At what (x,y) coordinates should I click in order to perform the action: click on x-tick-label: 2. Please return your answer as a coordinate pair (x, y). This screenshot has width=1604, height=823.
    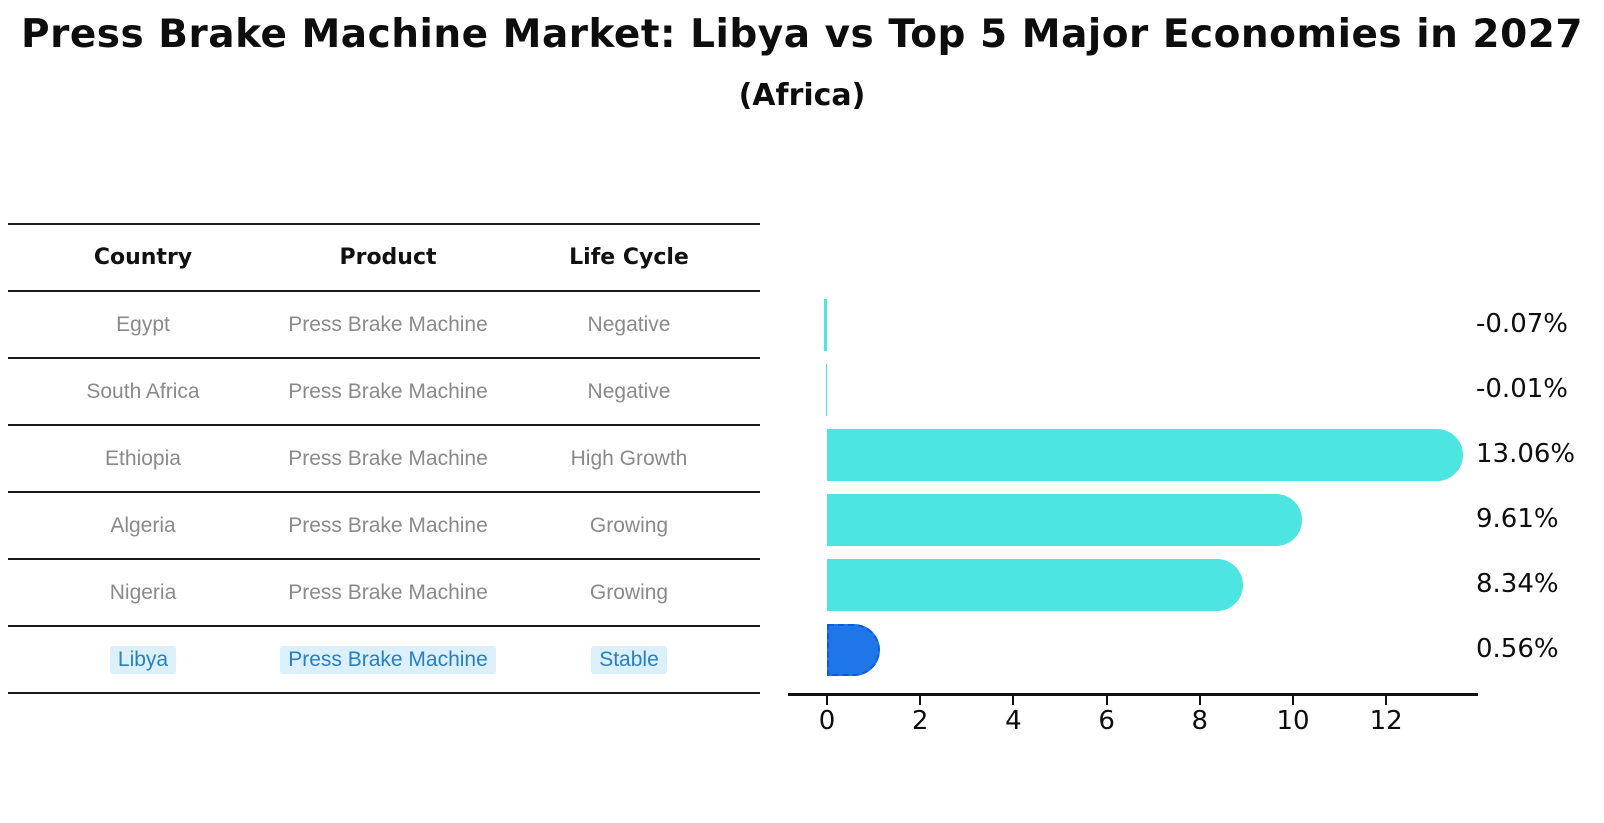
    Looking at the image, I should click on (920, 721).